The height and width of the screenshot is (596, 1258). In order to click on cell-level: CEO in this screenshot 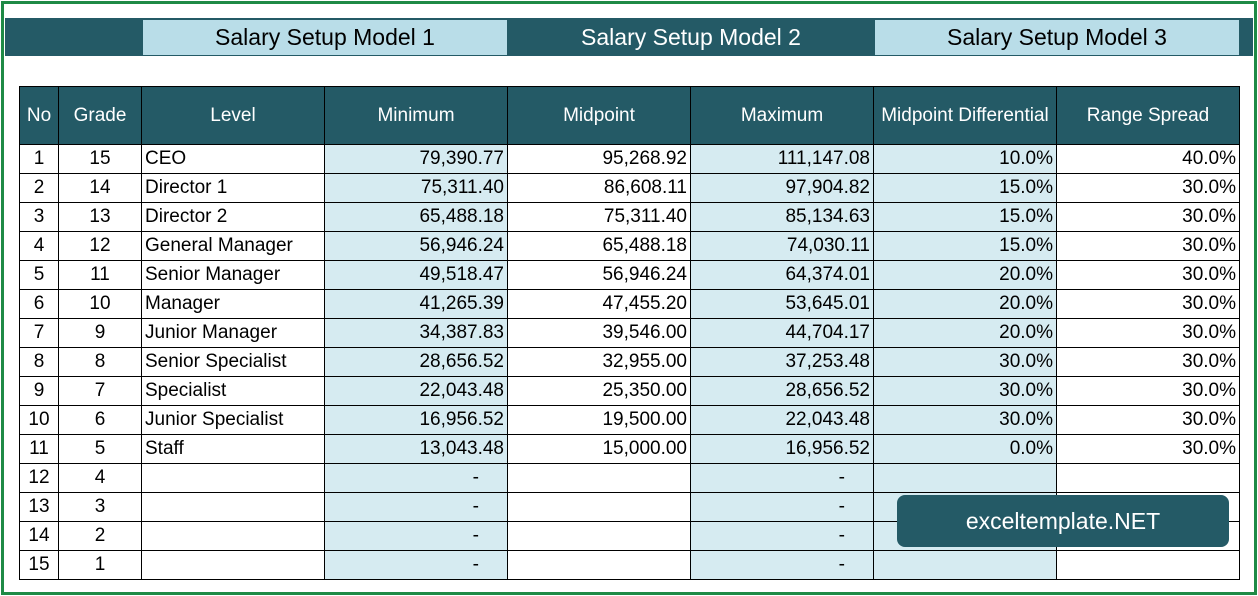, I will do `click(233, 159)`.